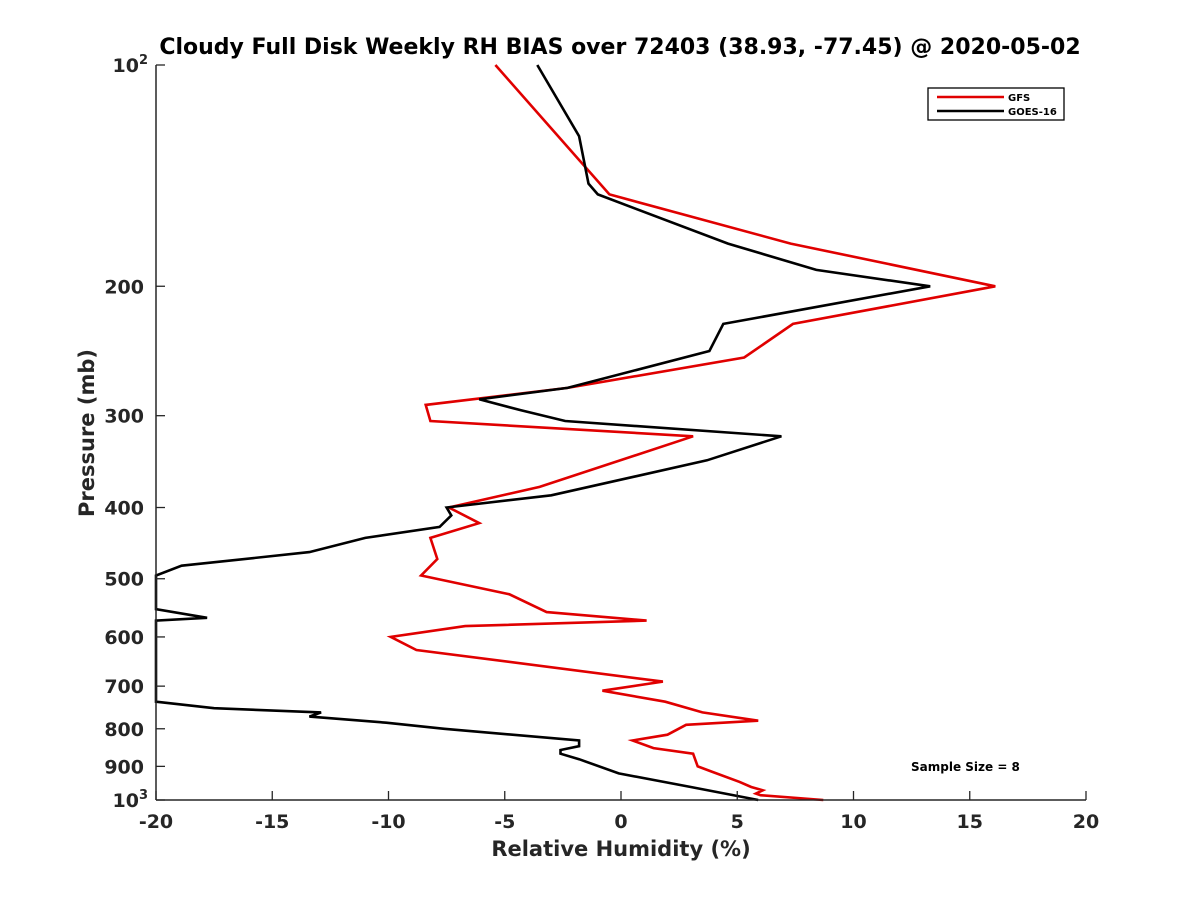  I want to click on y-tick-label: 700, so click(124, 687).